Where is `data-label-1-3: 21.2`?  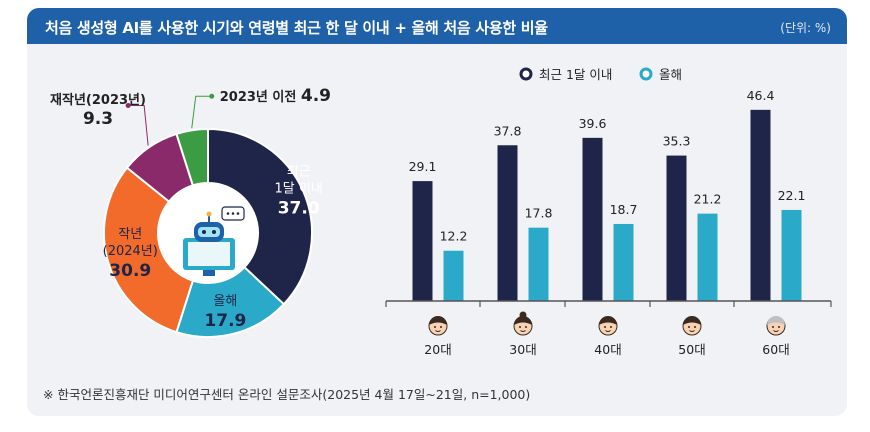 data-label-1-3: 21.2 is located at coordinates (708, 199).